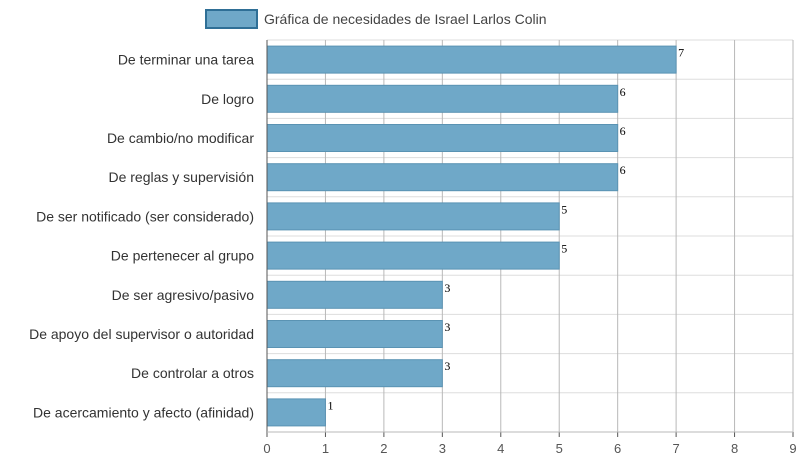 This screenshot has height=471, width=800. What do you see at coordinates (192, 373) in the screenshot?
I see `category-label: De controlar a otros` at bounding box center [192, 373].